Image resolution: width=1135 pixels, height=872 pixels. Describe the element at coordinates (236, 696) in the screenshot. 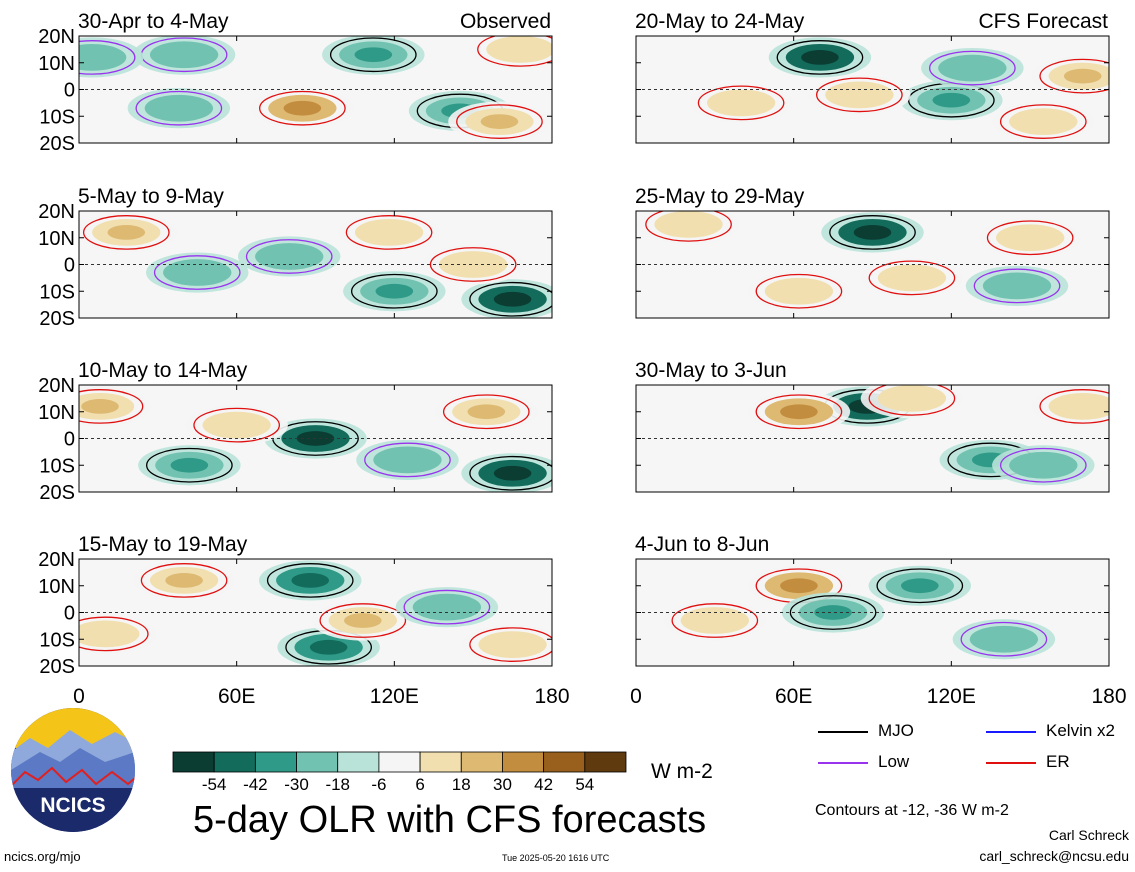

I see `x-tick-label: 60E` at that location.